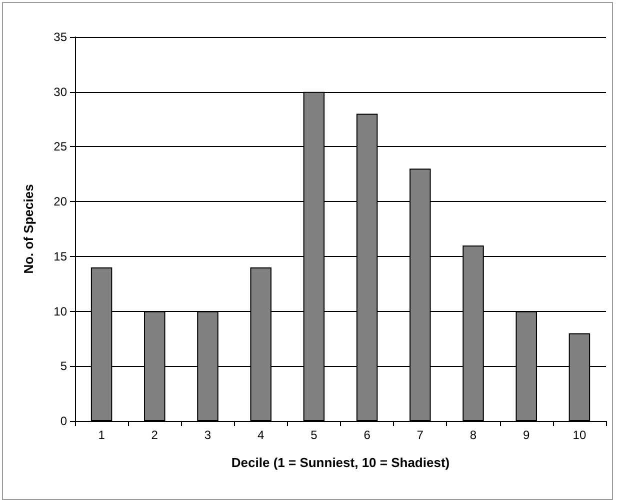 The width and height of the screenshot is (617, 504). Describe the element at coordinates (61, 91) in the screenshot. I see `y-tick-label: 30` at that location.